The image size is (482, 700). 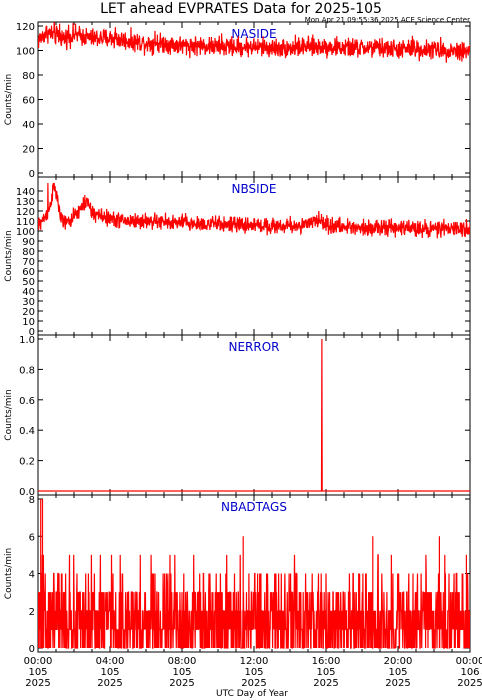 I want to click on x-tick-label-doy: 106, so click(x=469, y=672).